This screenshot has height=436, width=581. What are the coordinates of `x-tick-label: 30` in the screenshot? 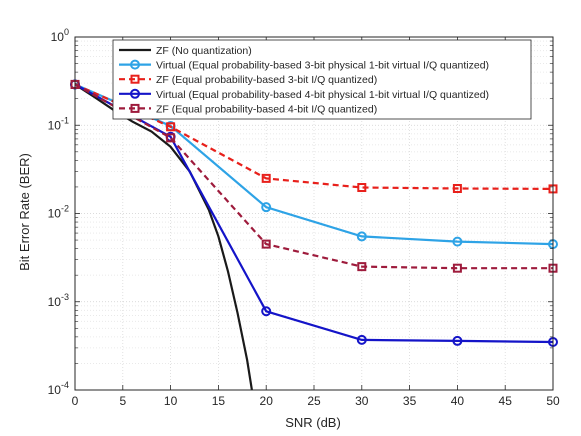 It's located at (362, 401).